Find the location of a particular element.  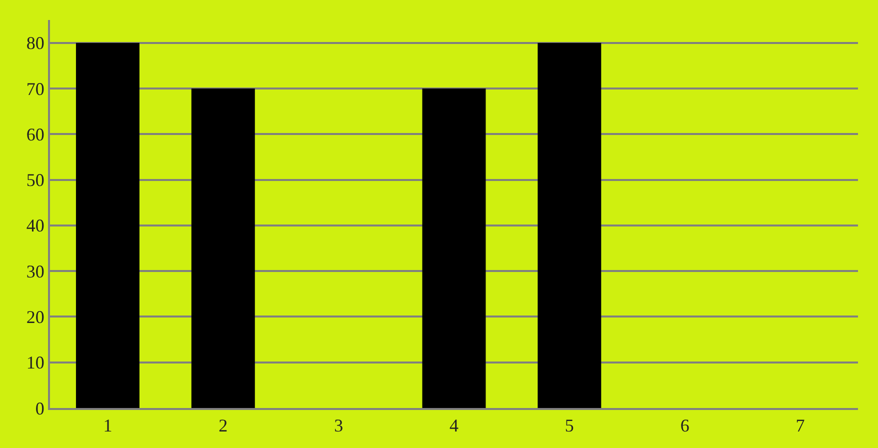

y-tick-label: 0 is located at coordinates (39, 408).